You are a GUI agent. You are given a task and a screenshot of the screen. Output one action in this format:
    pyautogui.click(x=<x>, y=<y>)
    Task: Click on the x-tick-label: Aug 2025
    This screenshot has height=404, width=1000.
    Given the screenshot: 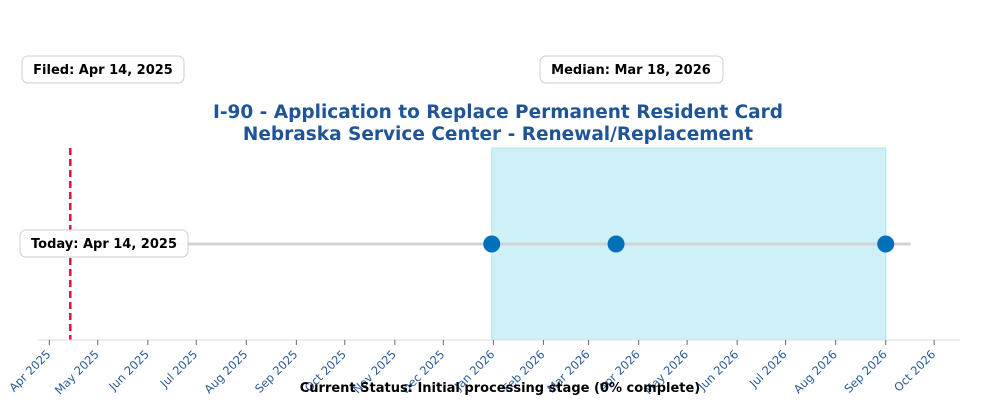 What is the action you would take?
    pyautogui.click(x=225, y=371)
    